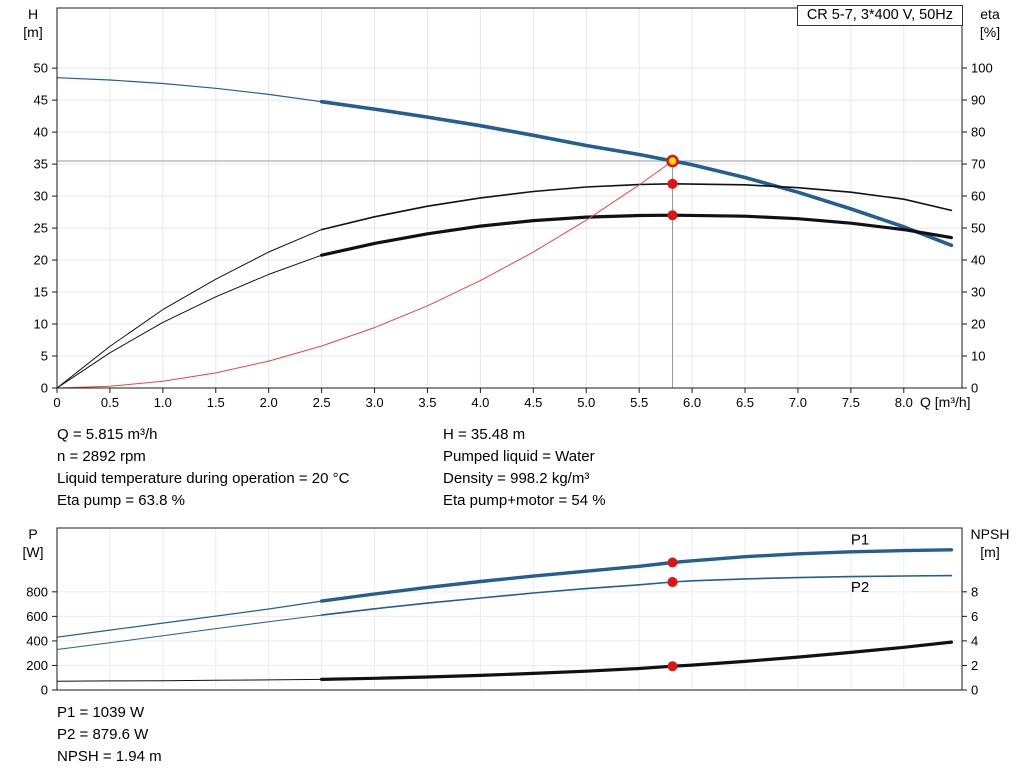  What do you see at coordinates (586, 402) in the screenshot?
I see `svg-text: 5.0` at bounding box center [586, 402].